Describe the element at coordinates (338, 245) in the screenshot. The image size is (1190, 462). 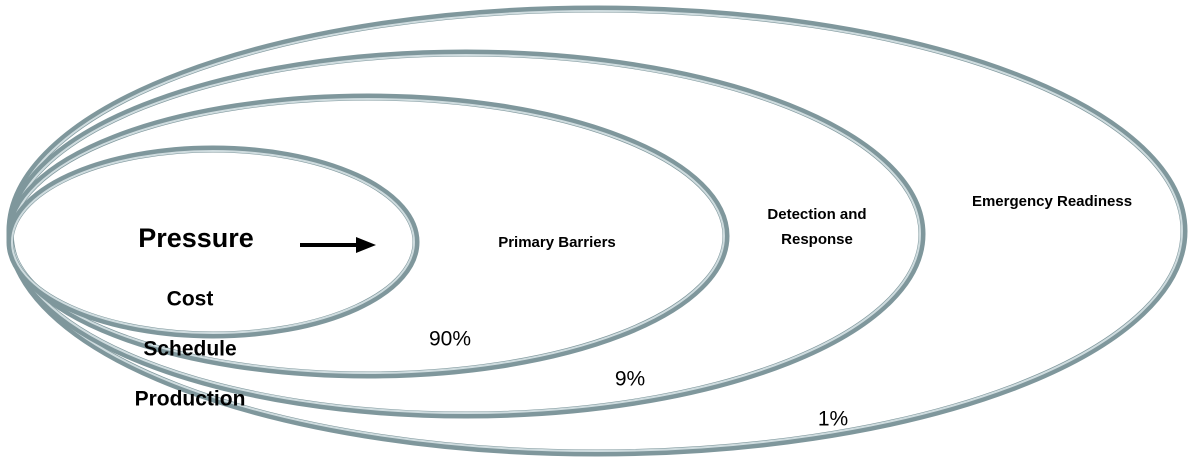
I see `arrow` at that location.